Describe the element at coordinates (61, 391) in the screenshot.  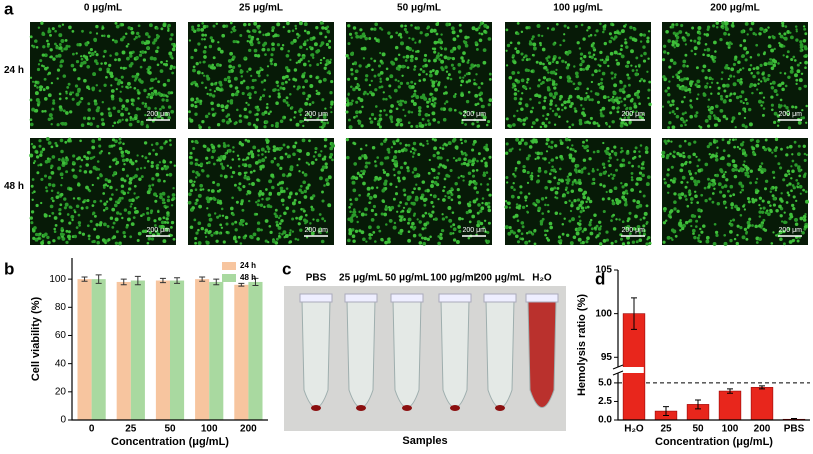
I see `y-tick-label: 20` at that location.